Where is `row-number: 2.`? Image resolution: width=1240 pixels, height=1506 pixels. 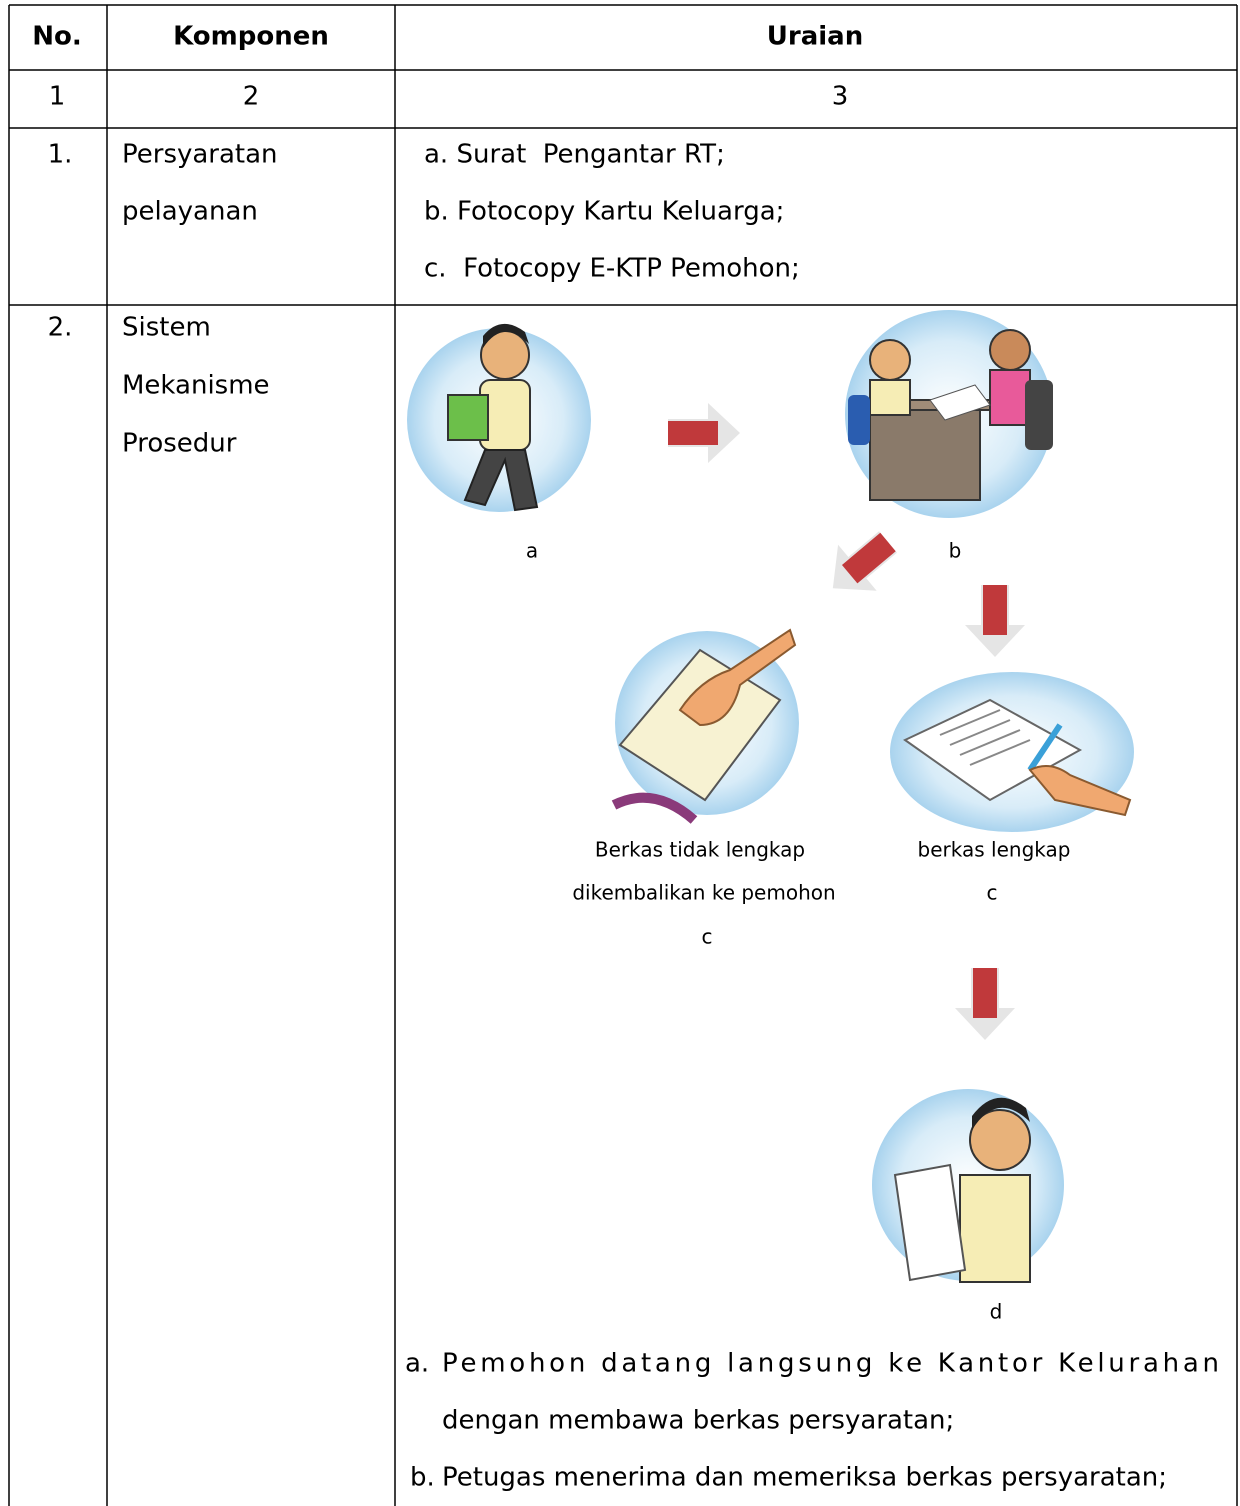
row-number: 2. is located at coordinates (60, 328).